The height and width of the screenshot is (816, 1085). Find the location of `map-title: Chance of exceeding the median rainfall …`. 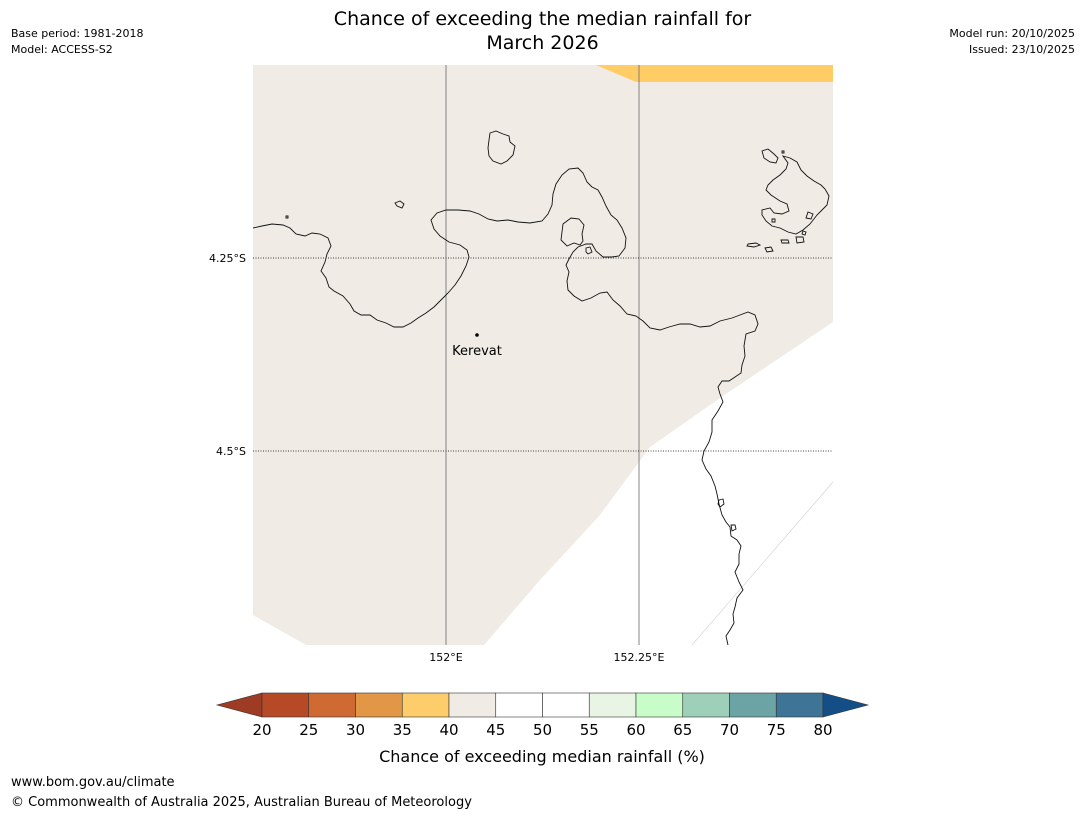

map-title: Chance of exceeding the median rainfall … is located at coordinates (542, 31).